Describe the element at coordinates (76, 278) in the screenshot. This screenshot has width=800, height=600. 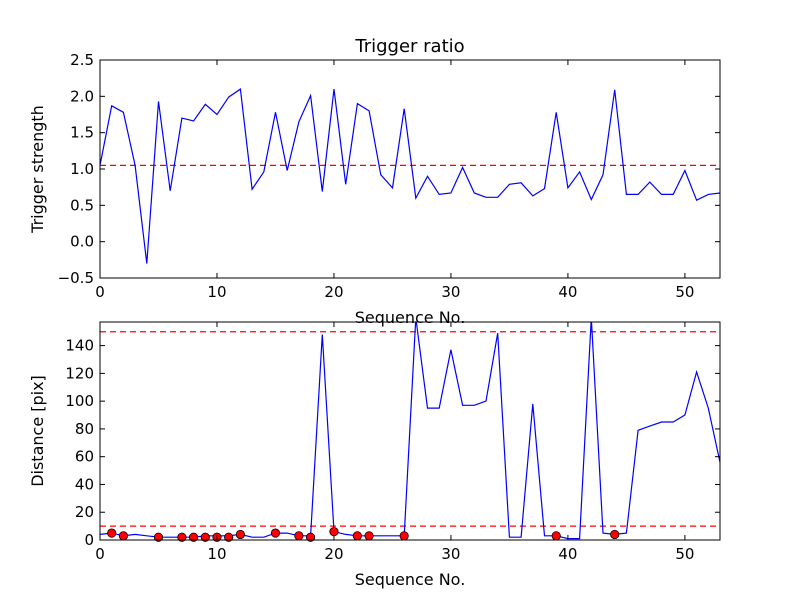
I see `top-y-tick-label: −0.5` at that location.